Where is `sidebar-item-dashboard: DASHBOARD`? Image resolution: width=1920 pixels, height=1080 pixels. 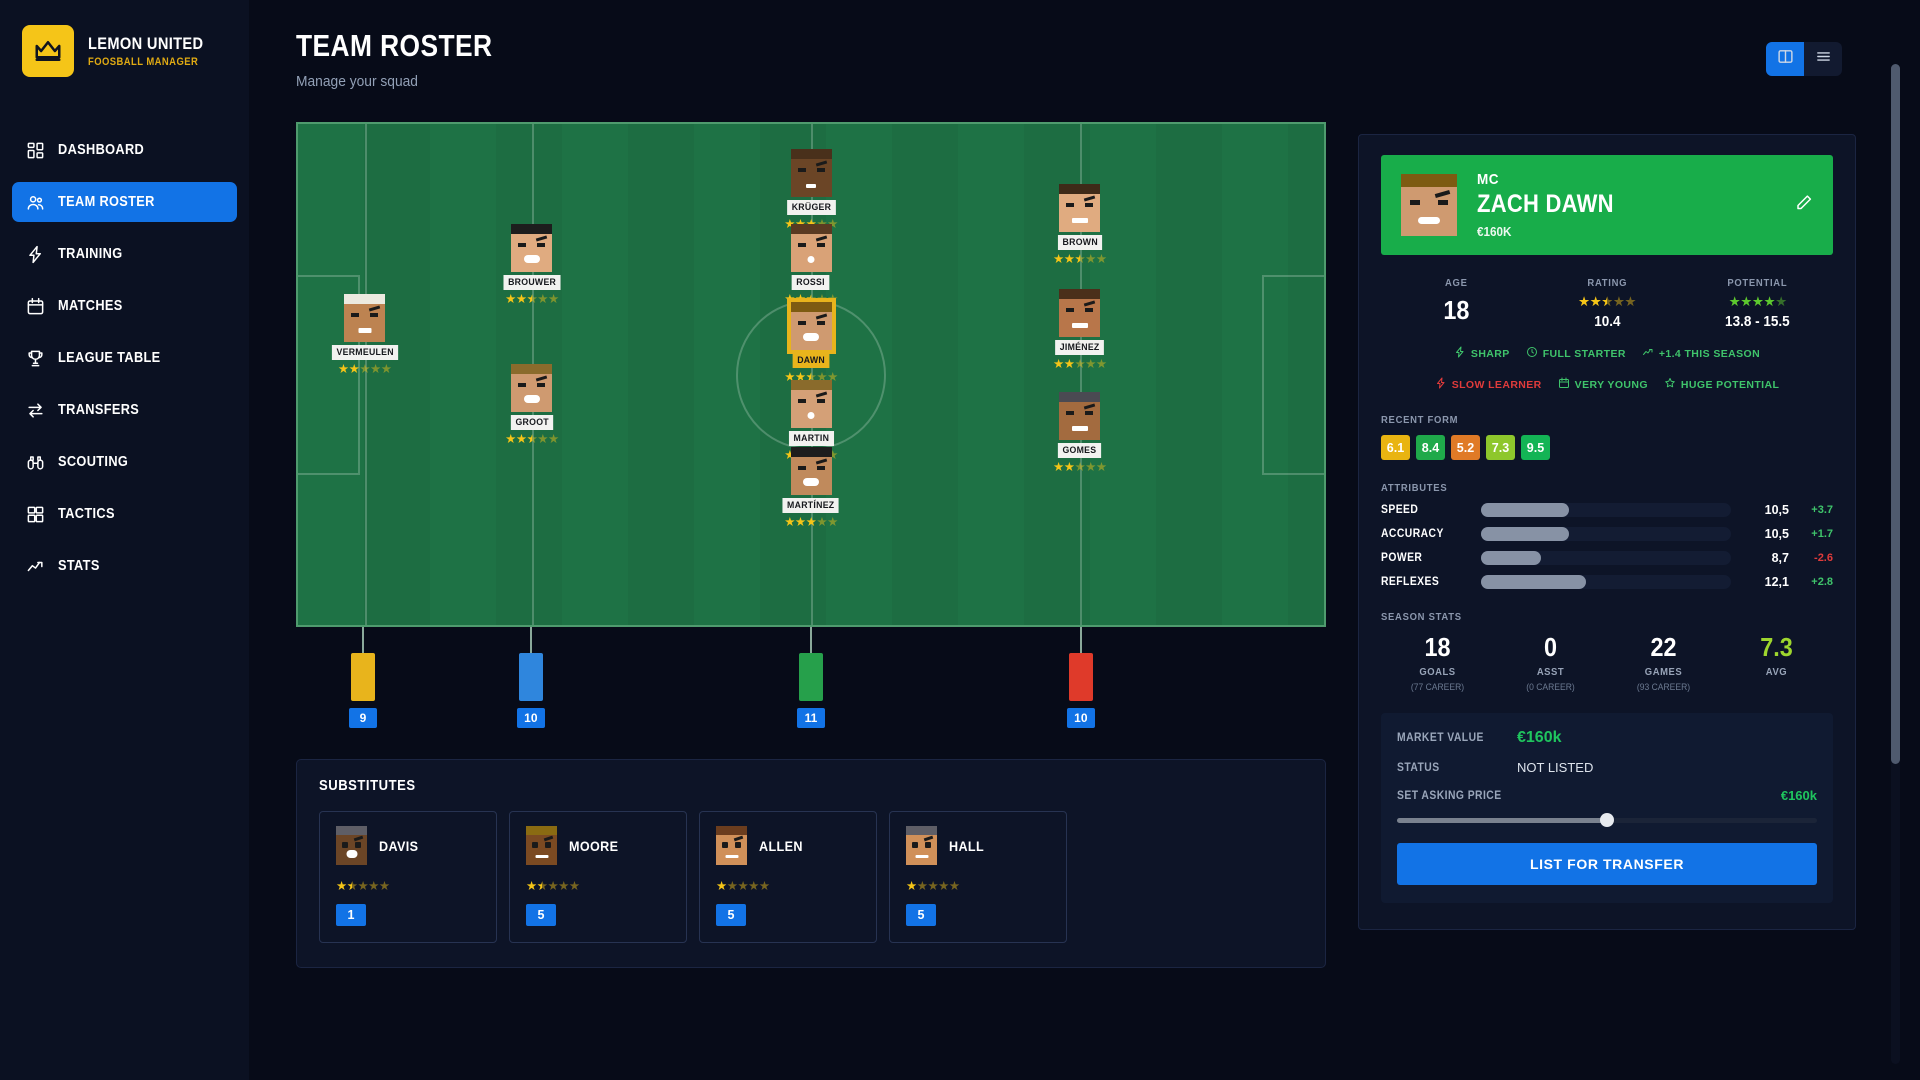 sidebar-item-dashboard: DASHBOARD is located at coordinates (124, 150).